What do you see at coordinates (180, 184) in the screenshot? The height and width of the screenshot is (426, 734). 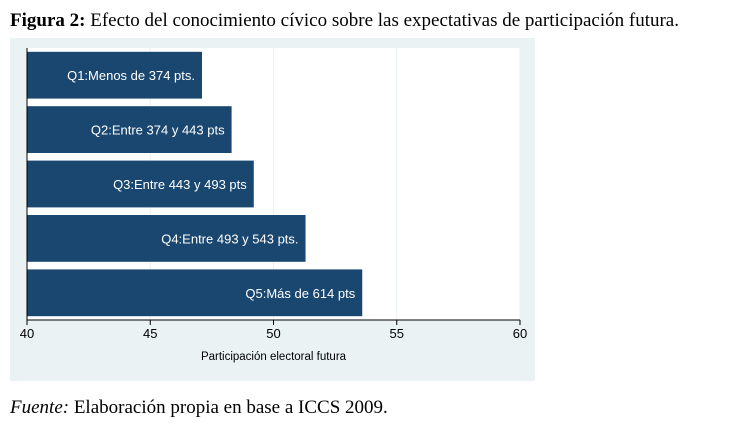 I see `bar-label: Q3:Entre 443 y 493 pts` at bounding box center [180, 184].